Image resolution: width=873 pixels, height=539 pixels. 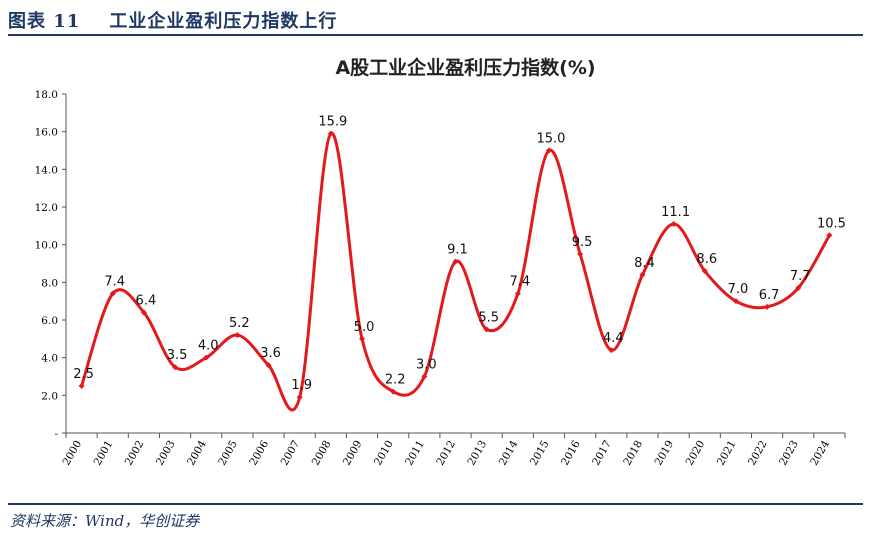 What do you see at coordinates (46, 208) in the screenshot?
I see `y-tick-label: 12.0` at bounding box center [46, 208].